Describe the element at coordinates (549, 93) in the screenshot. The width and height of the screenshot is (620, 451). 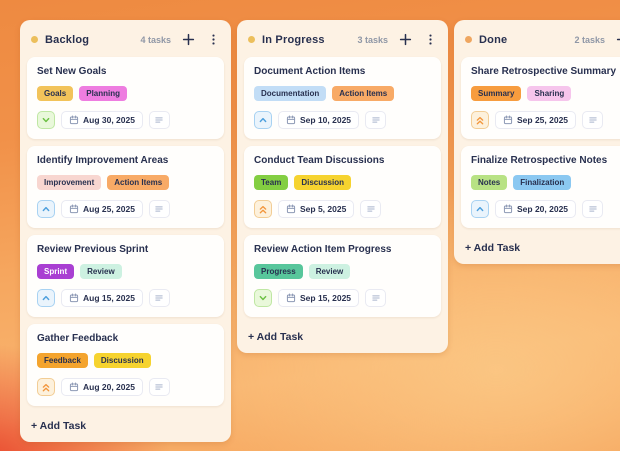
I see `tag-badge: Sharing` at that location.